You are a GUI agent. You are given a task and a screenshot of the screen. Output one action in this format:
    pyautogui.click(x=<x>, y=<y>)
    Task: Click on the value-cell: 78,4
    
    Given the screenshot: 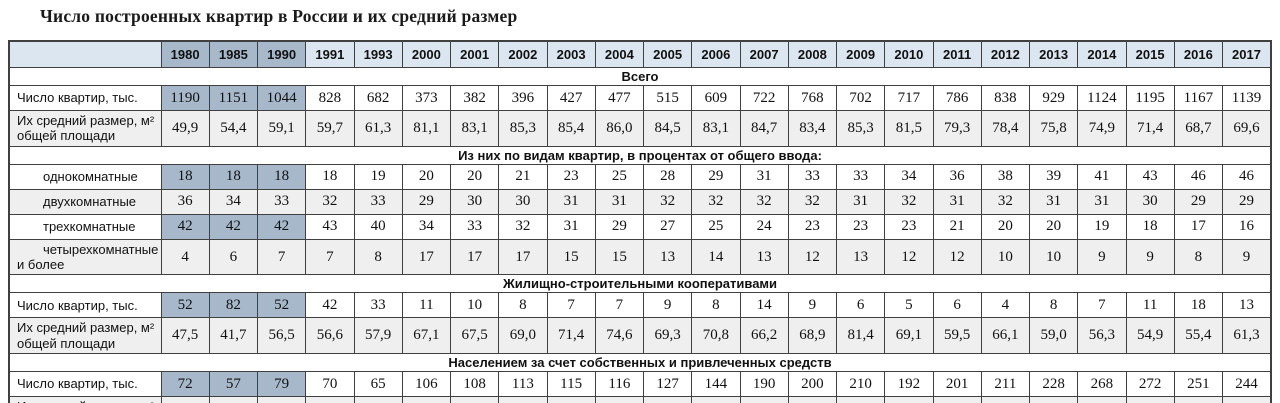 What is the action you would take?
    pyautogui.click(x=1005, y=128)
    